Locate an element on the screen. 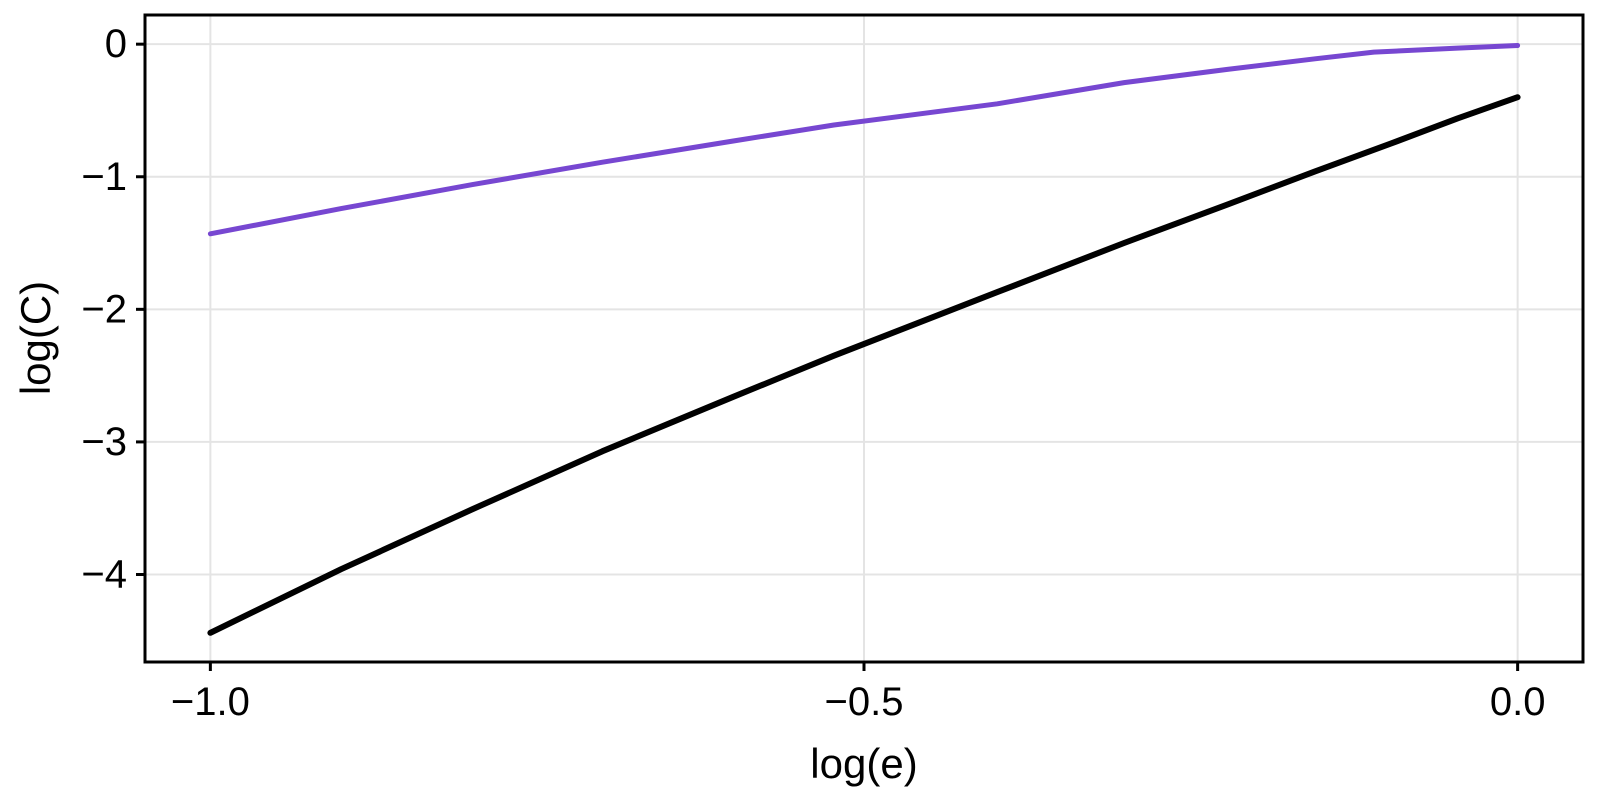 The height and width of the screenshot is (800, 1600). y-tick-label: −4 is located at coordinates (104, 574).